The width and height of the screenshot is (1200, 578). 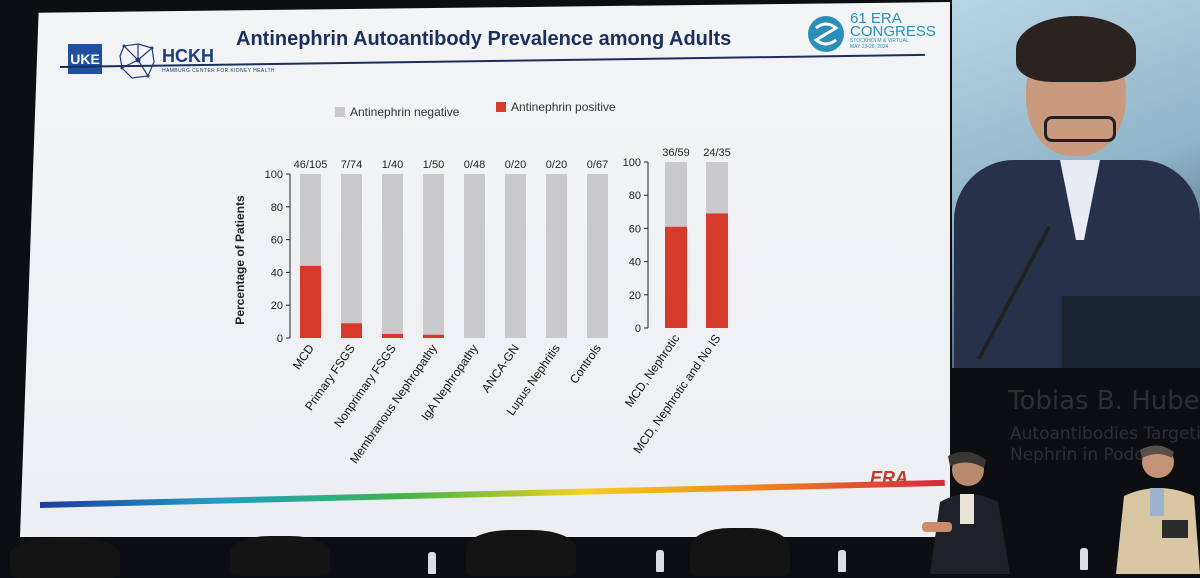 I want to click on count-label: 36/59, so click(x=676, y=153).